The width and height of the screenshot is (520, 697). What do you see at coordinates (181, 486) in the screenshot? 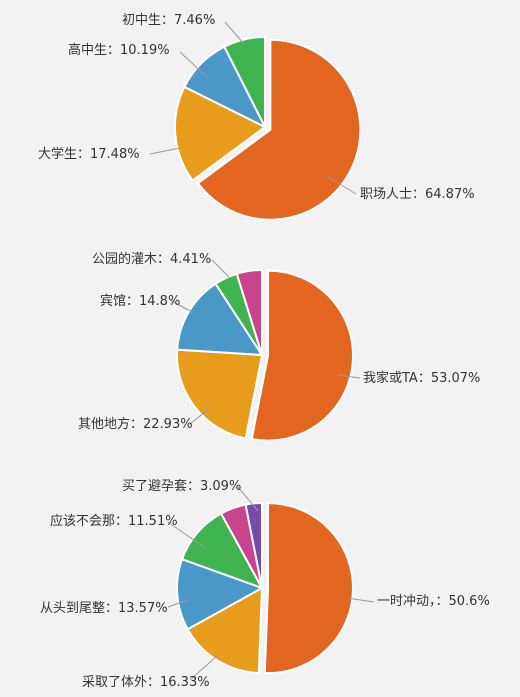
I see `chart3-slice-6-label: 买了避孕套：3.09%` at bounding box center [181, 486].